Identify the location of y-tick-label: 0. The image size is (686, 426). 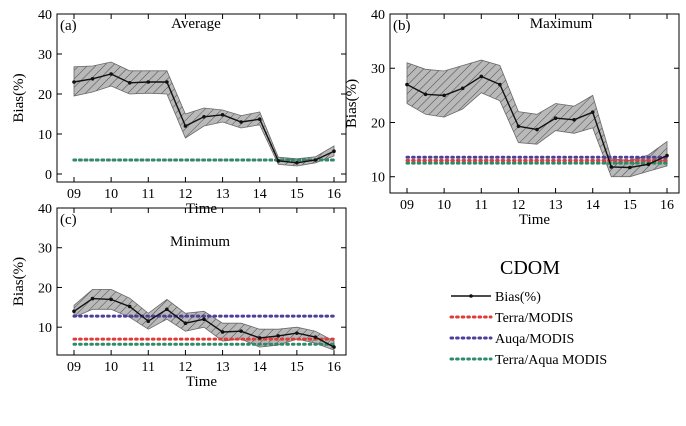
(48, 175).